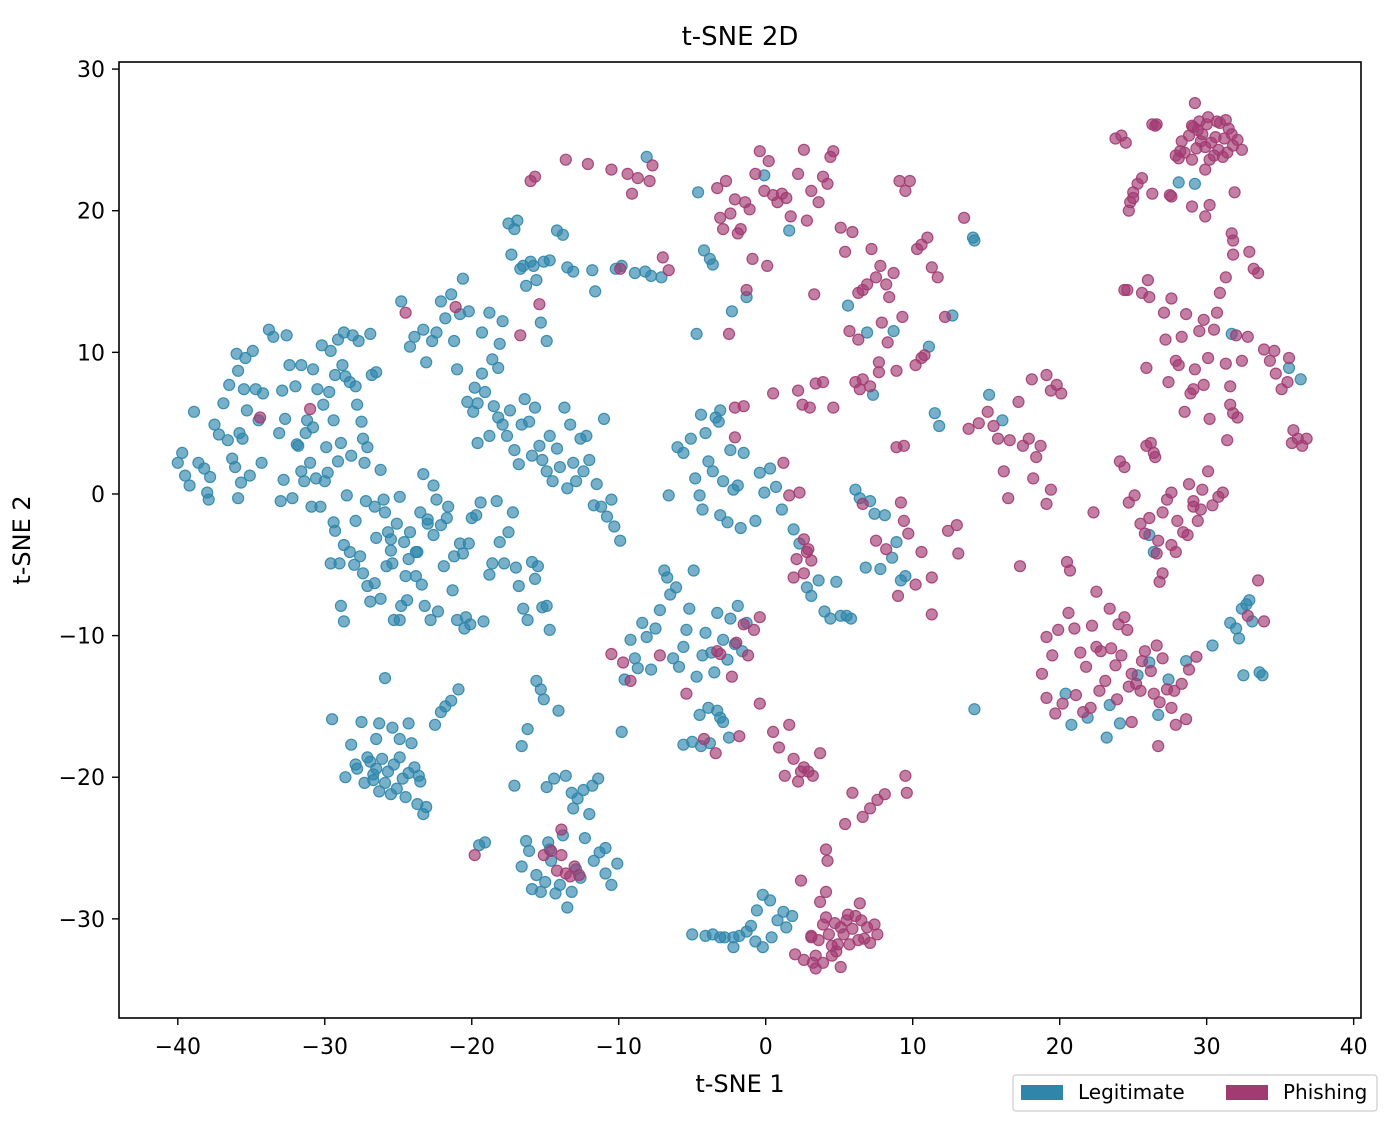 This screenshot has width=1388, height=1132. Describe the element at coordinates (91, 70) in the screenshot. I see `y-tick-label-6: 30` at that location.